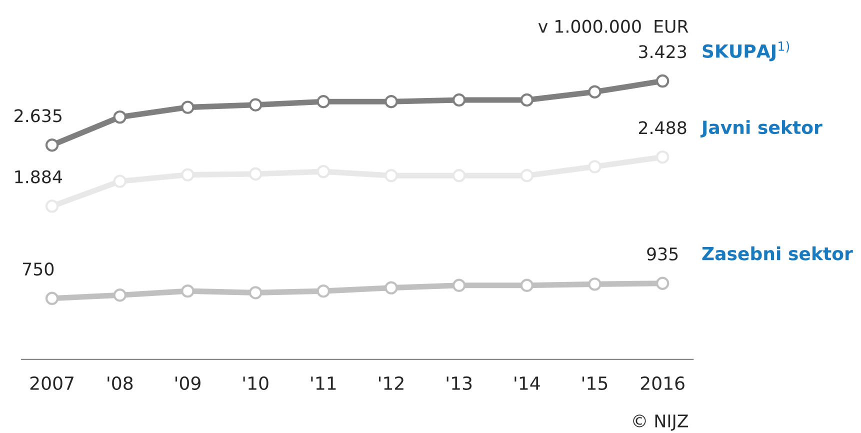 Image resolution: width=861 pixels, height=433 pixels. I want to click on x-tick-label: '12, so click(391, 383).